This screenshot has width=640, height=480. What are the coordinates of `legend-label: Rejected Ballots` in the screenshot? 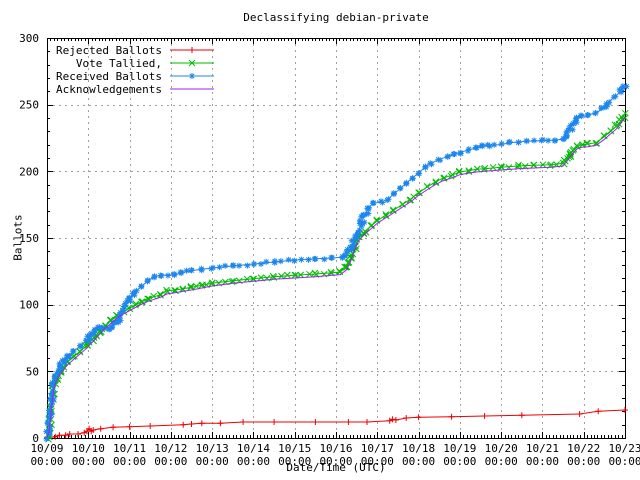 It's located at (109, 50).